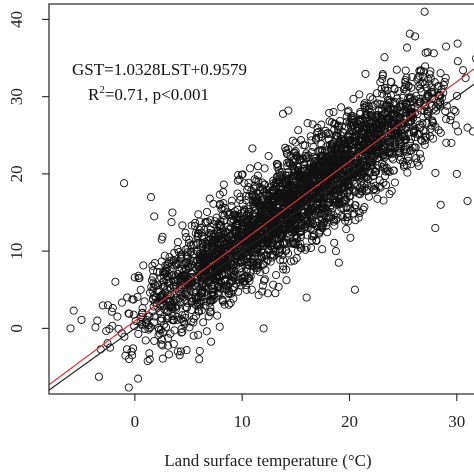 This screenshot has width=474, height=474. Describe the element at coordinates (159, 69) in the screenshot. I see `annotation-equation: GST=1.0328LST+0.9579` at that location.